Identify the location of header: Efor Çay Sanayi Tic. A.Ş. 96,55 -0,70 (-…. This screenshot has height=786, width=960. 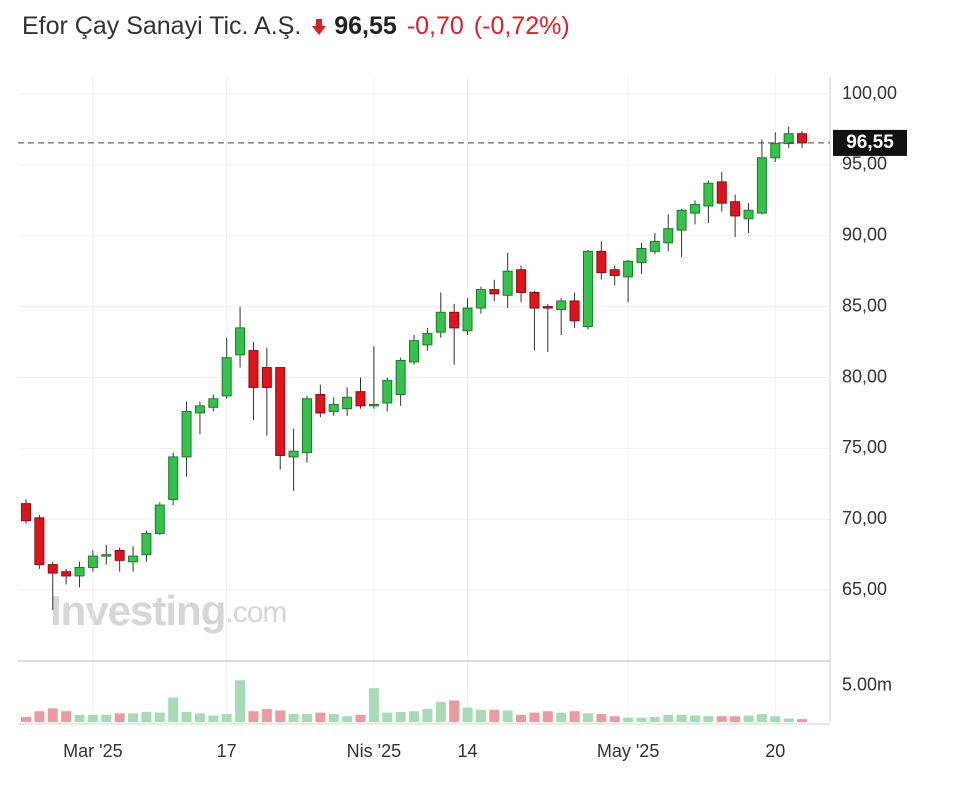
(296, 26).